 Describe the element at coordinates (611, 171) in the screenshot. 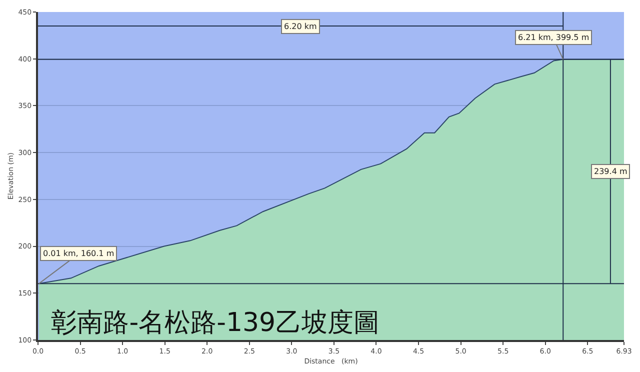

I see `annotation: 239.4 m` at that location.